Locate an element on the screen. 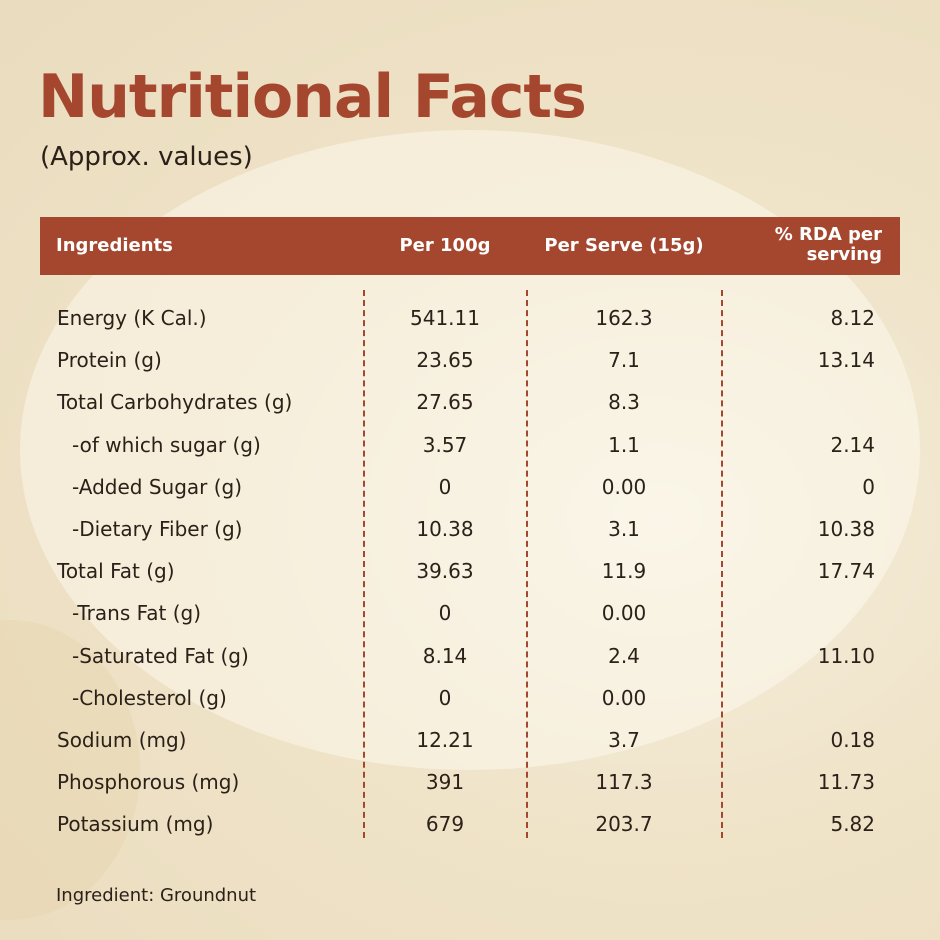 This screenshot has height=940, width=940. per-serve: 3.1 is located at coordinates (624, 529).